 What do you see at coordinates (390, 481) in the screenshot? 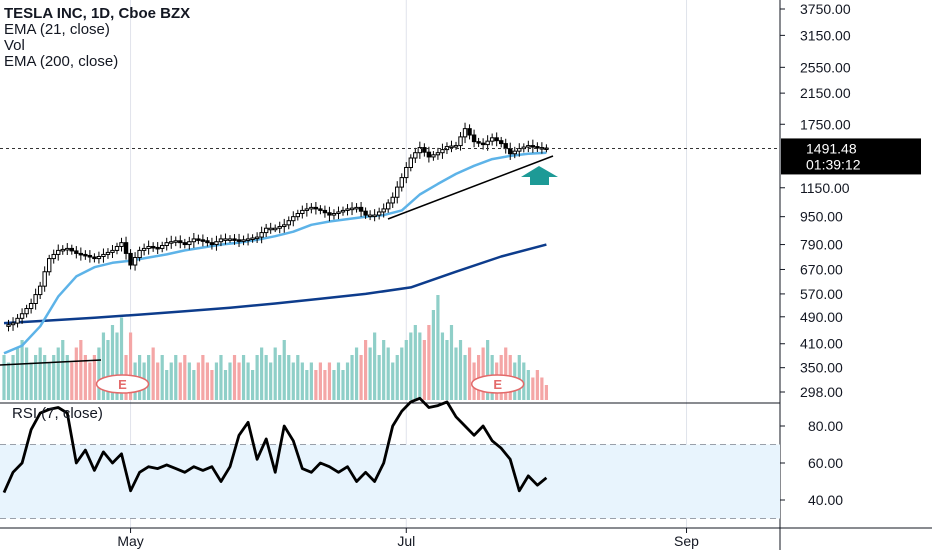
I see `rsi-band-fill` at bounding box center [390, 481].